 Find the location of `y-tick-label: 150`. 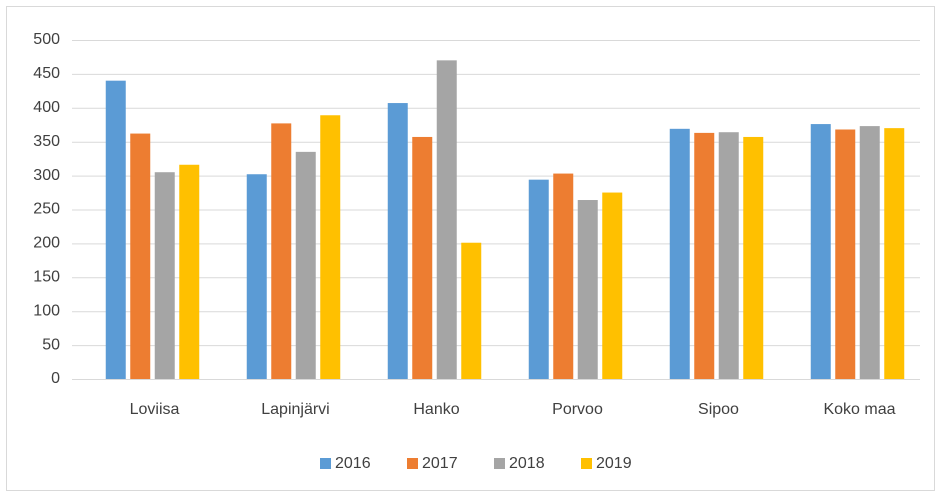

y-tick-label: 150 is located at coordinates (46, 277).